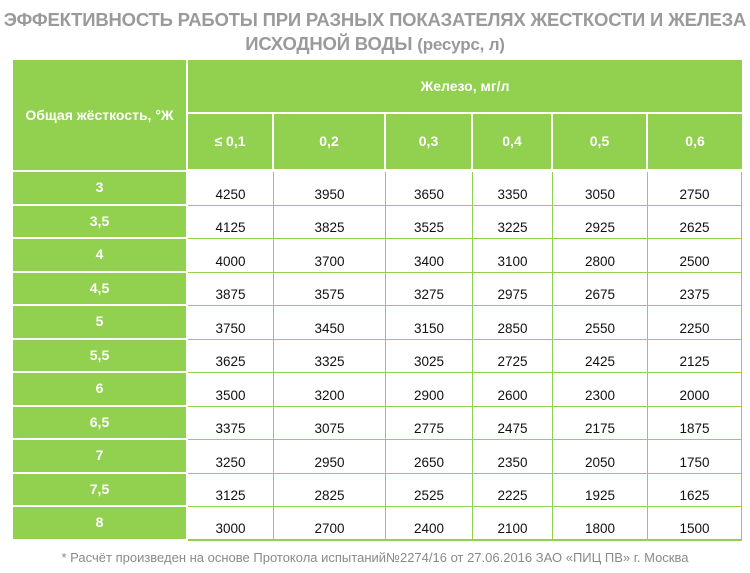 This screenshot has width=750, height=573. Describe the element at coordinates (429, 356) in the screenshot. I see `resource-value: 3025` at that location.